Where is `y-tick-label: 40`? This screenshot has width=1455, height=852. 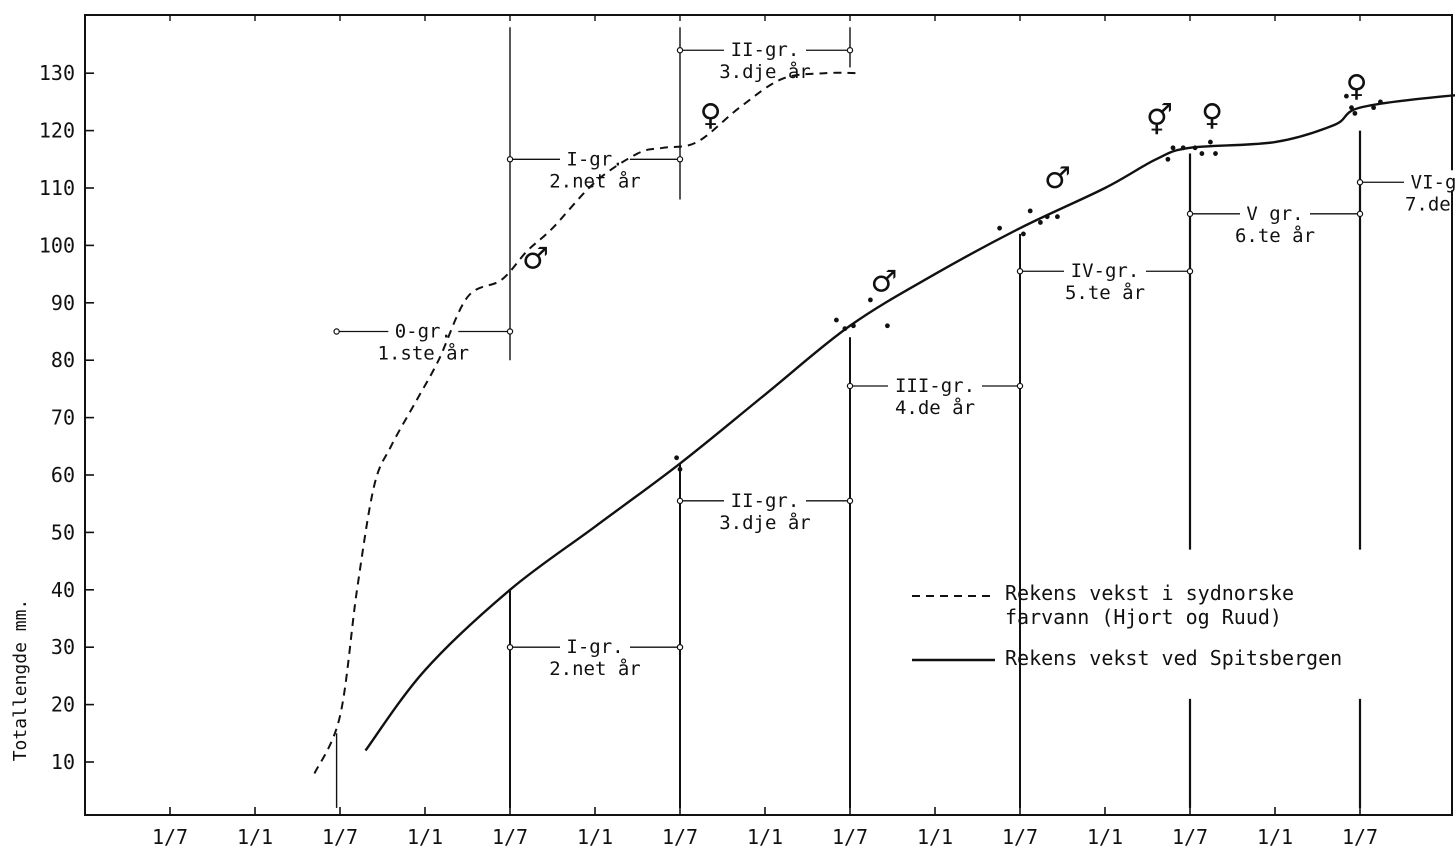 y-tick-label: 40 is located at coordinates (63, 590).